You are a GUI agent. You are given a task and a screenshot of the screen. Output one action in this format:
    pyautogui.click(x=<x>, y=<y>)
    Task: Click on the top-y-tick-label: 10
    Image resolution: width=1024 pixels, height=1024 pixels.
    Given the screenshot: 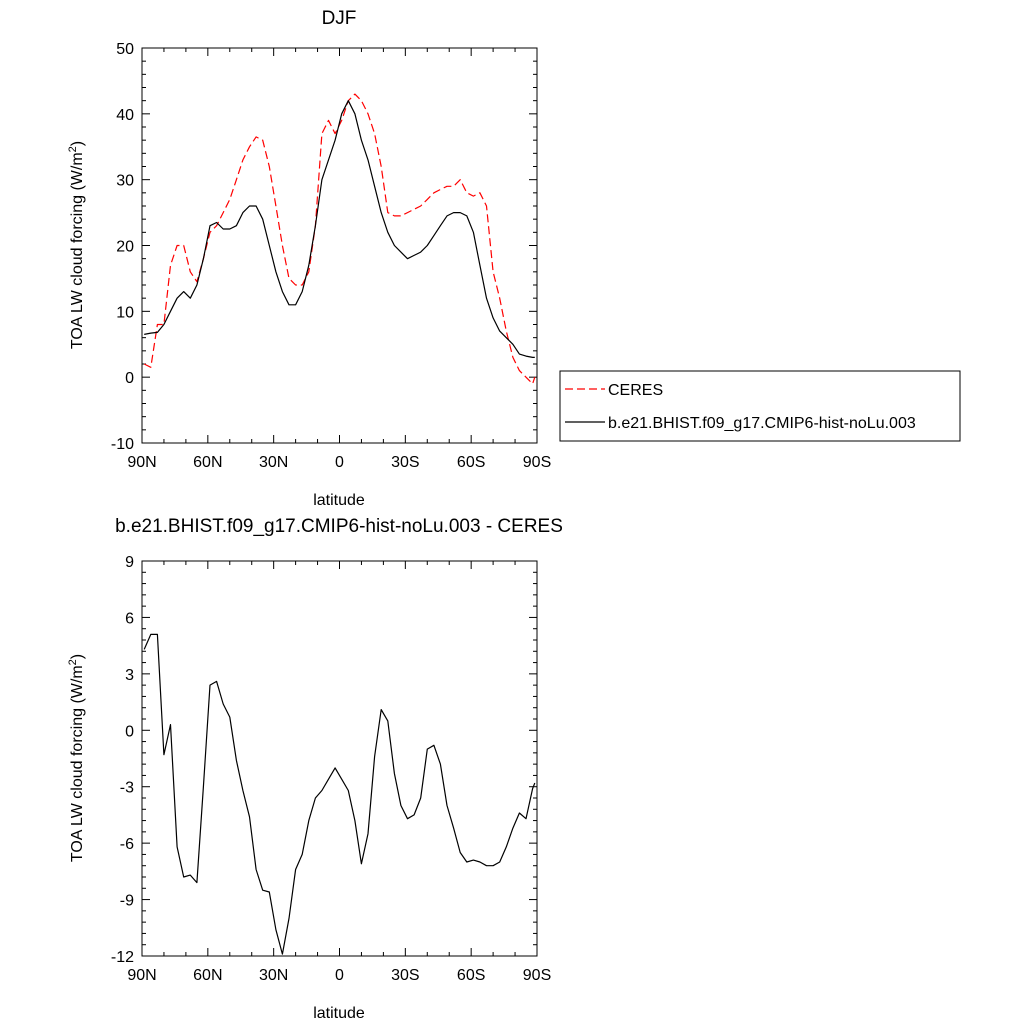 What is the action you would take?
    pyautogui.click(x=125, y=312)
    